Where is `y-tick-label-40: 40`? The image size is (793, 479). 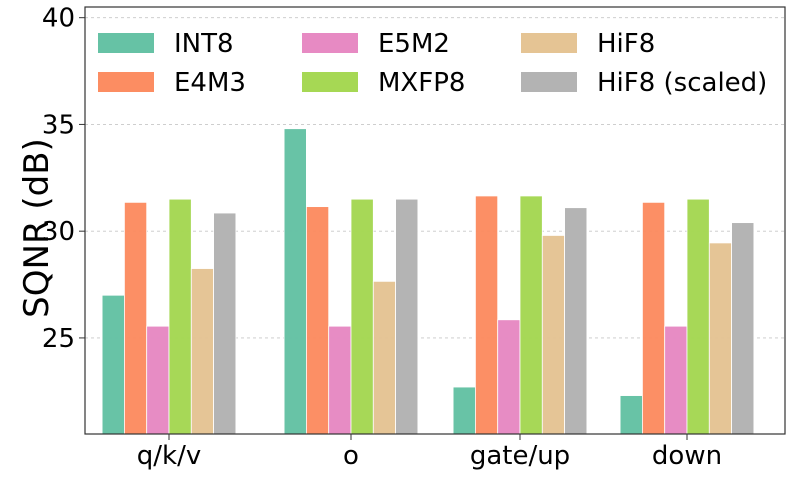 y-tick-label-40: 40 is located at coordinates (58, 19).